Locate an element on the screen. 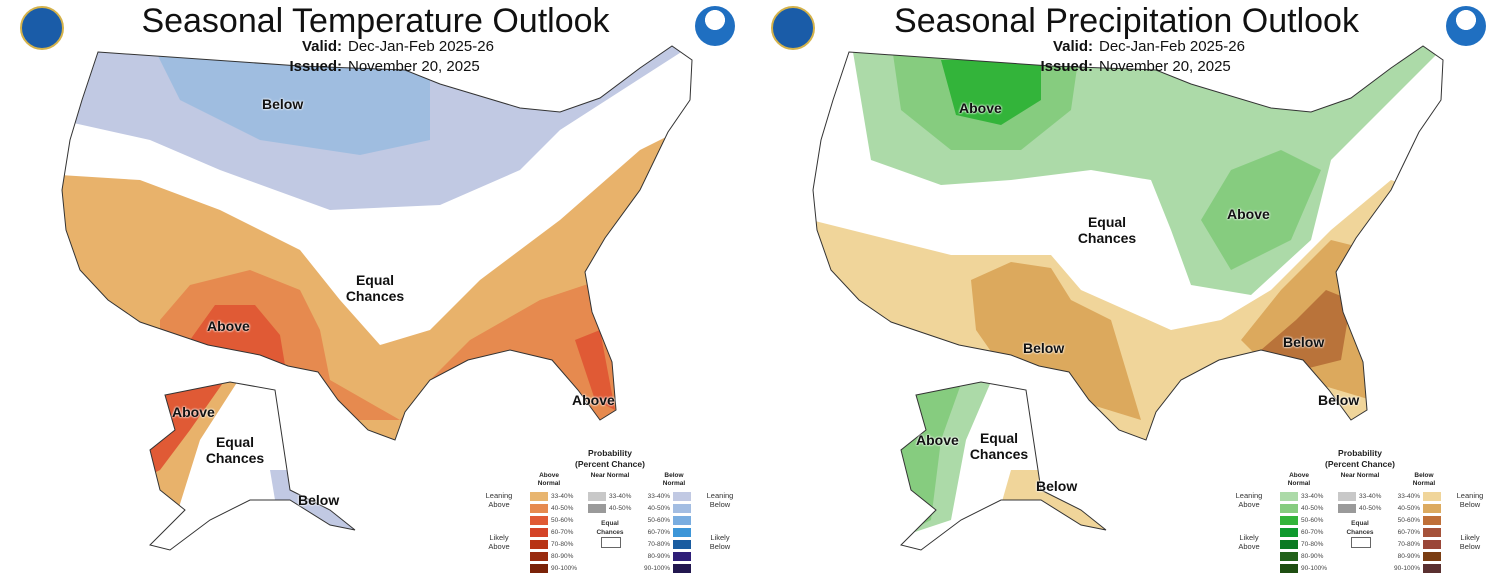 This screenshot has height=583, width=1503. above-normal-header: Above Normal is located at coordinates (1299, 479).